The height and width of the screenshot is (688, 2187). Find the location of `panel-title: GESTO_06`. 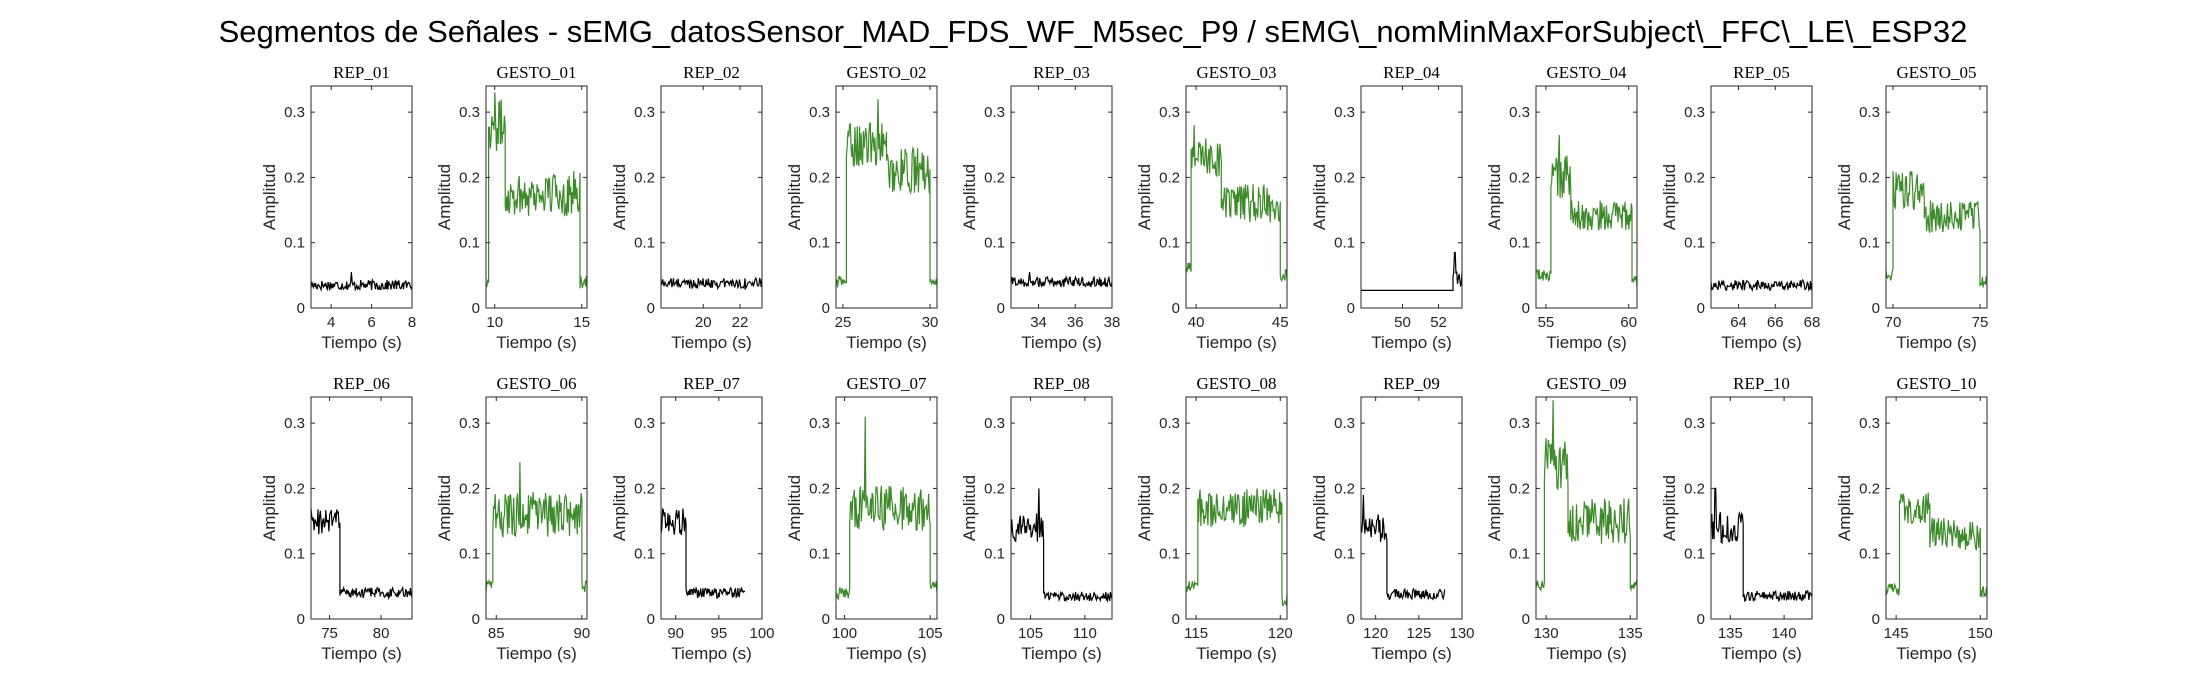

panel-title: GESTO_06 is located at coordinates (537, 383).